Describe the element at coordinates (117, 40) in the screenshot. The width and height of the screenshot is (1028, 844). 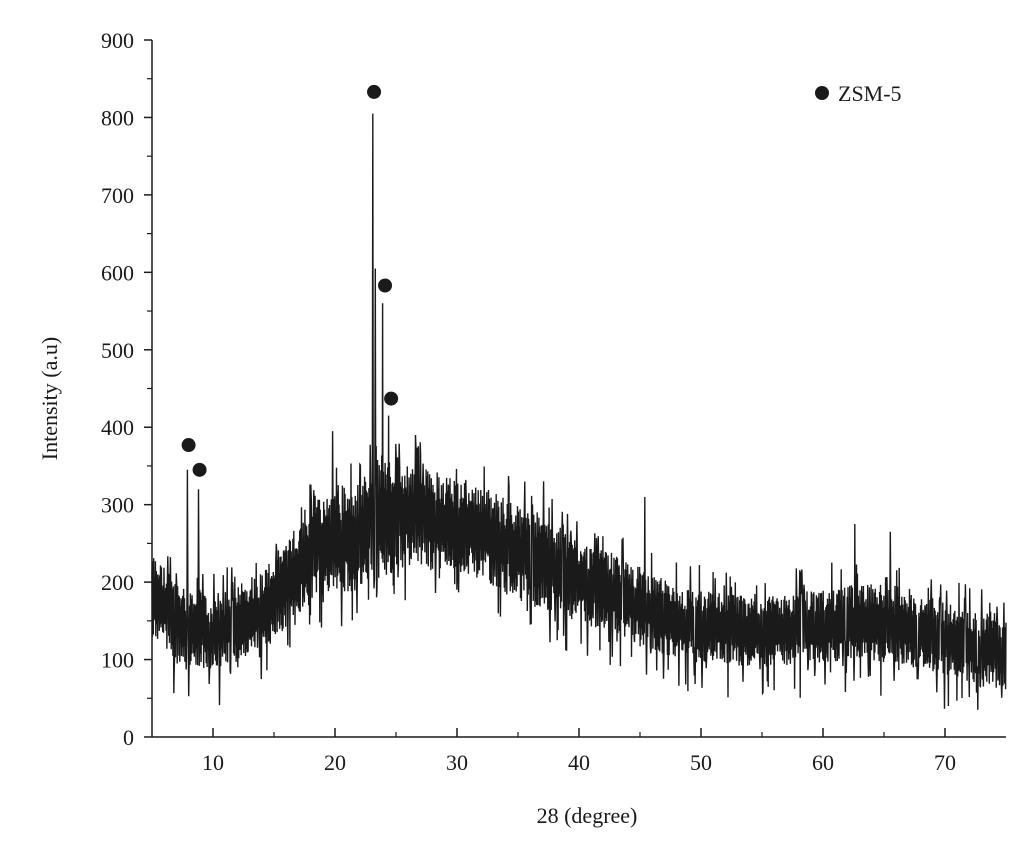
I see `y-tick-label: 900` at that location.